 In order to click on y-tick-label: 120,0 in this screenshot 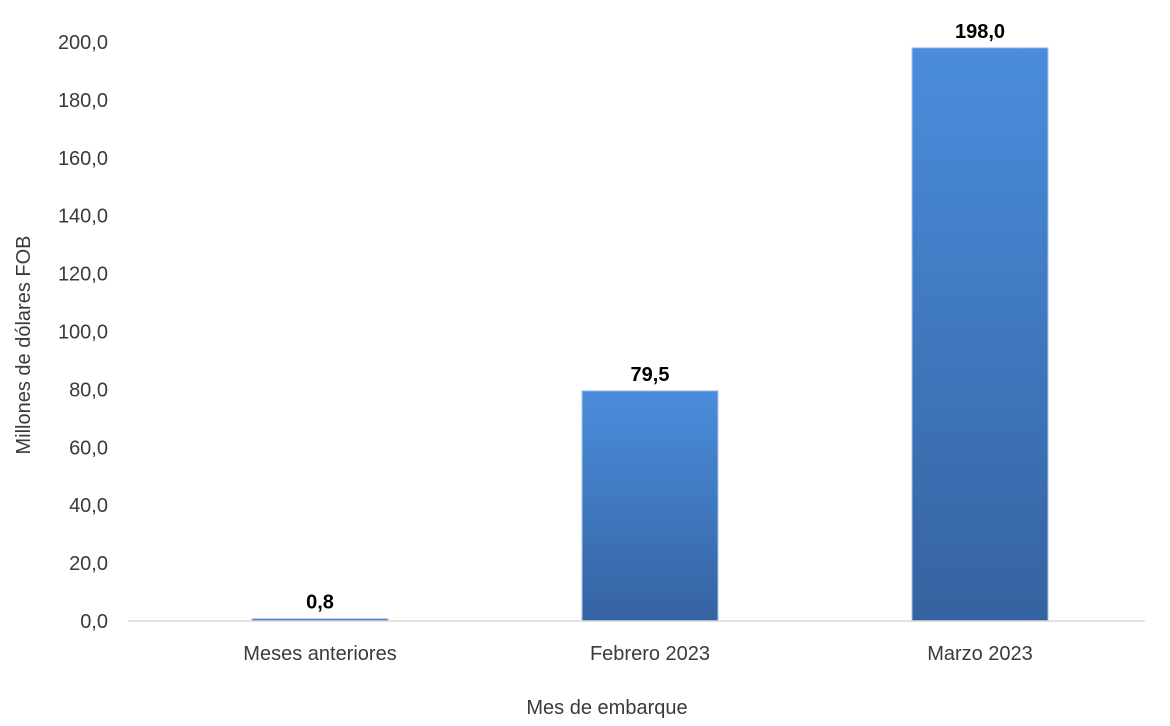, I will do `click(83, 275)`.